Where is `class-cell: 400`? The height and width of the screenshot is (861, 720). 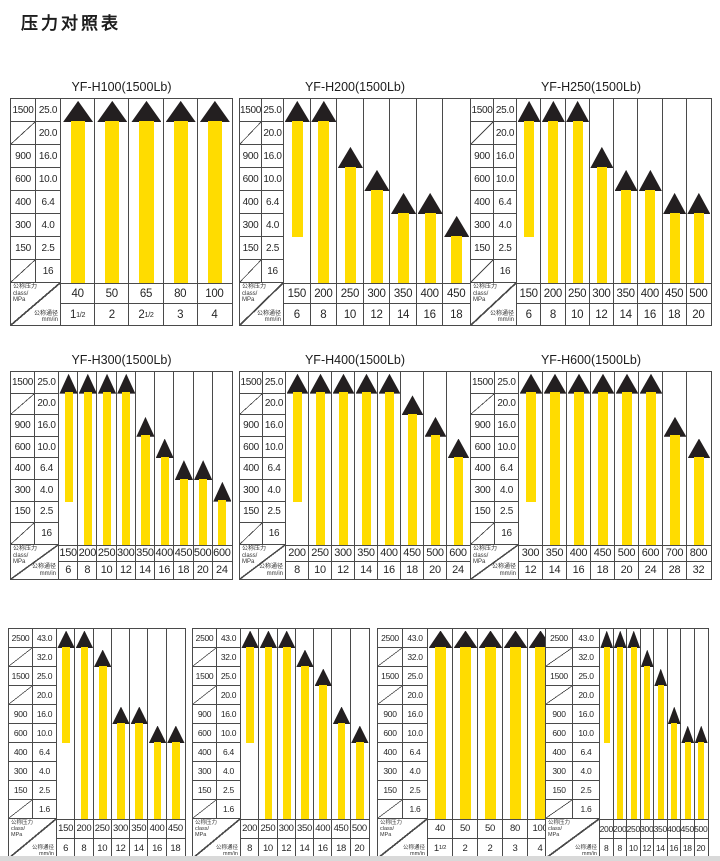 class-cell: 400 is located at coordinates (251, 202).